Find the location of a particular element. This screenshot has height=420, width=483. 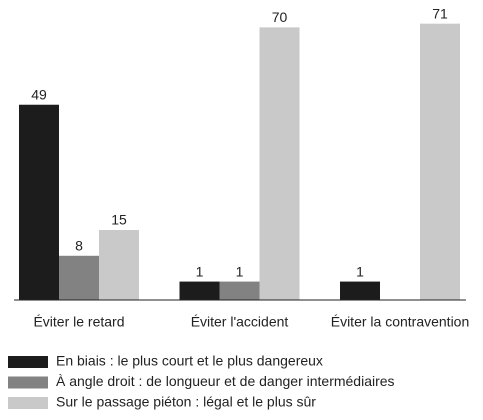

value-label: 8 is located at coordinates (79, 245).